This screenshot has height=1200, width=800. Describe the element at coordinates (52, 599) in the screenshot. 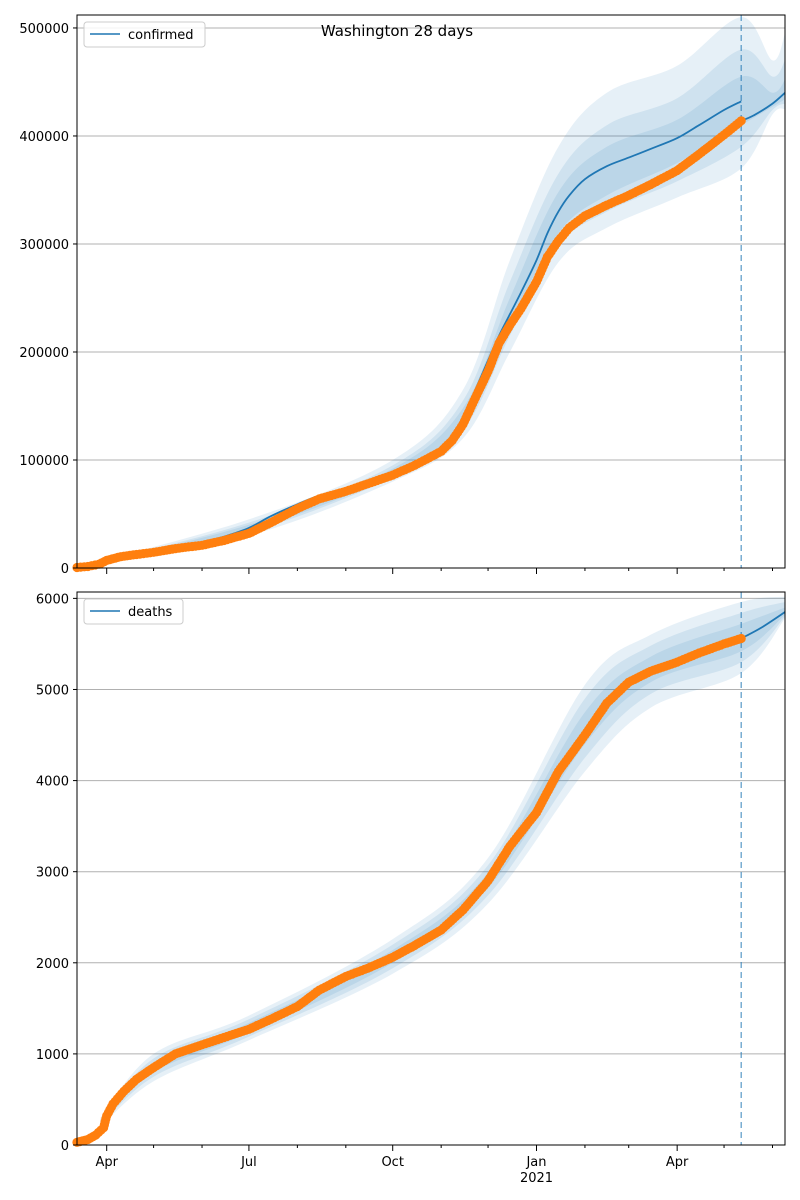

I see `y-tick-label: 6000` at that location.